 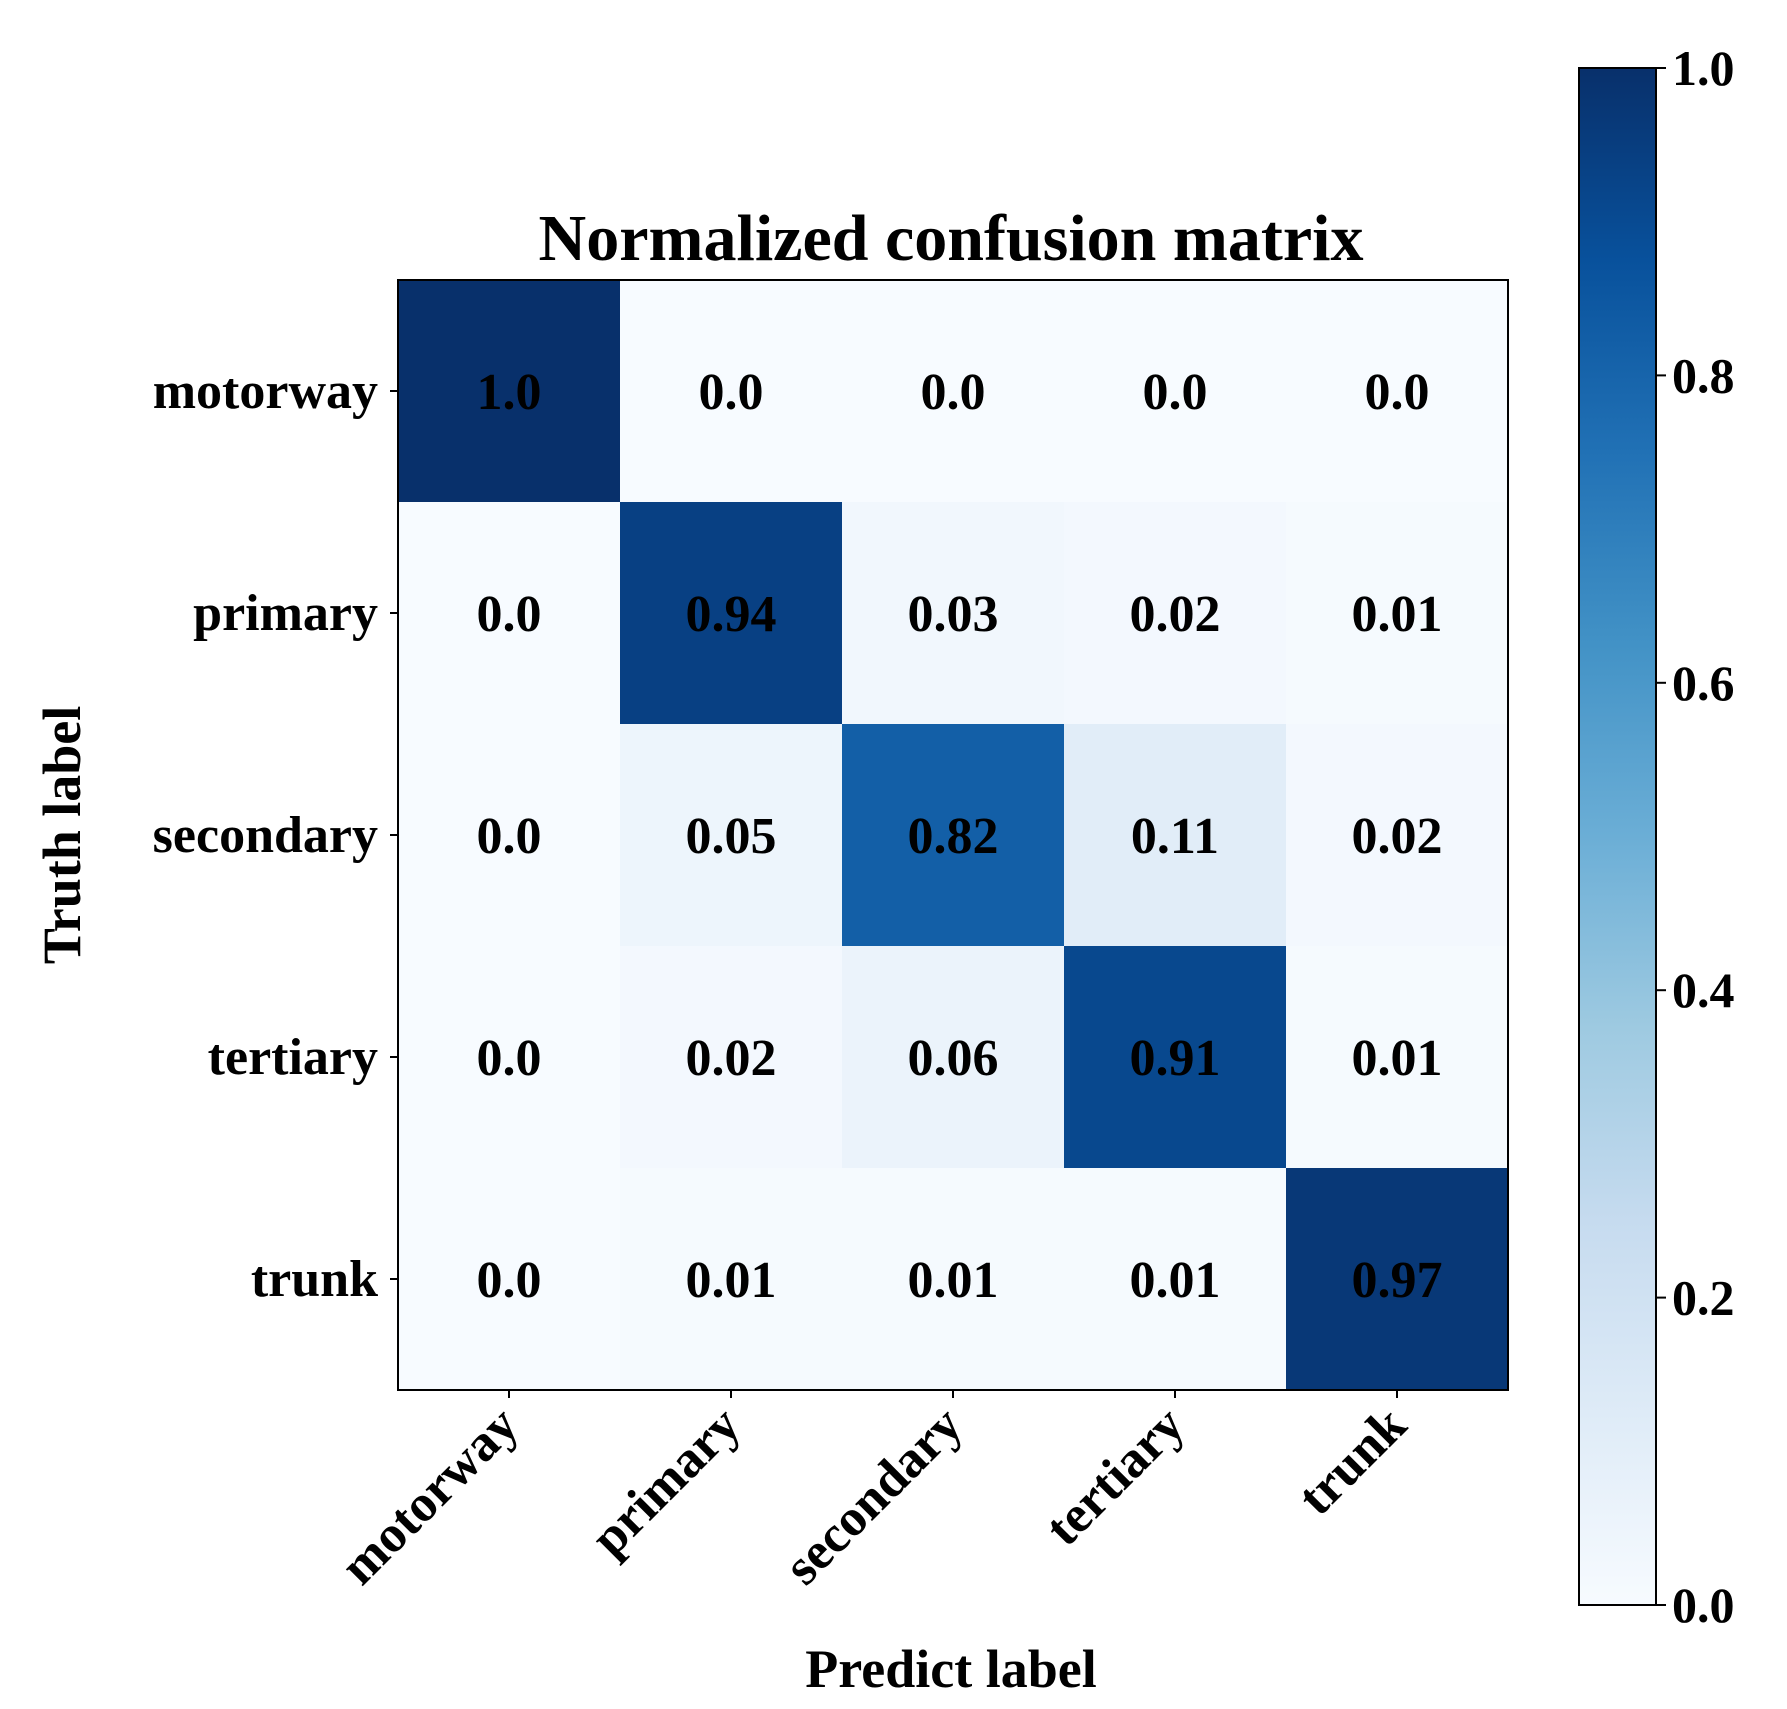 I want to click on colorbar-ticks: 0.0 0.2 0.4 0.6 0.8 1.0, so click(x=1695, y=836).